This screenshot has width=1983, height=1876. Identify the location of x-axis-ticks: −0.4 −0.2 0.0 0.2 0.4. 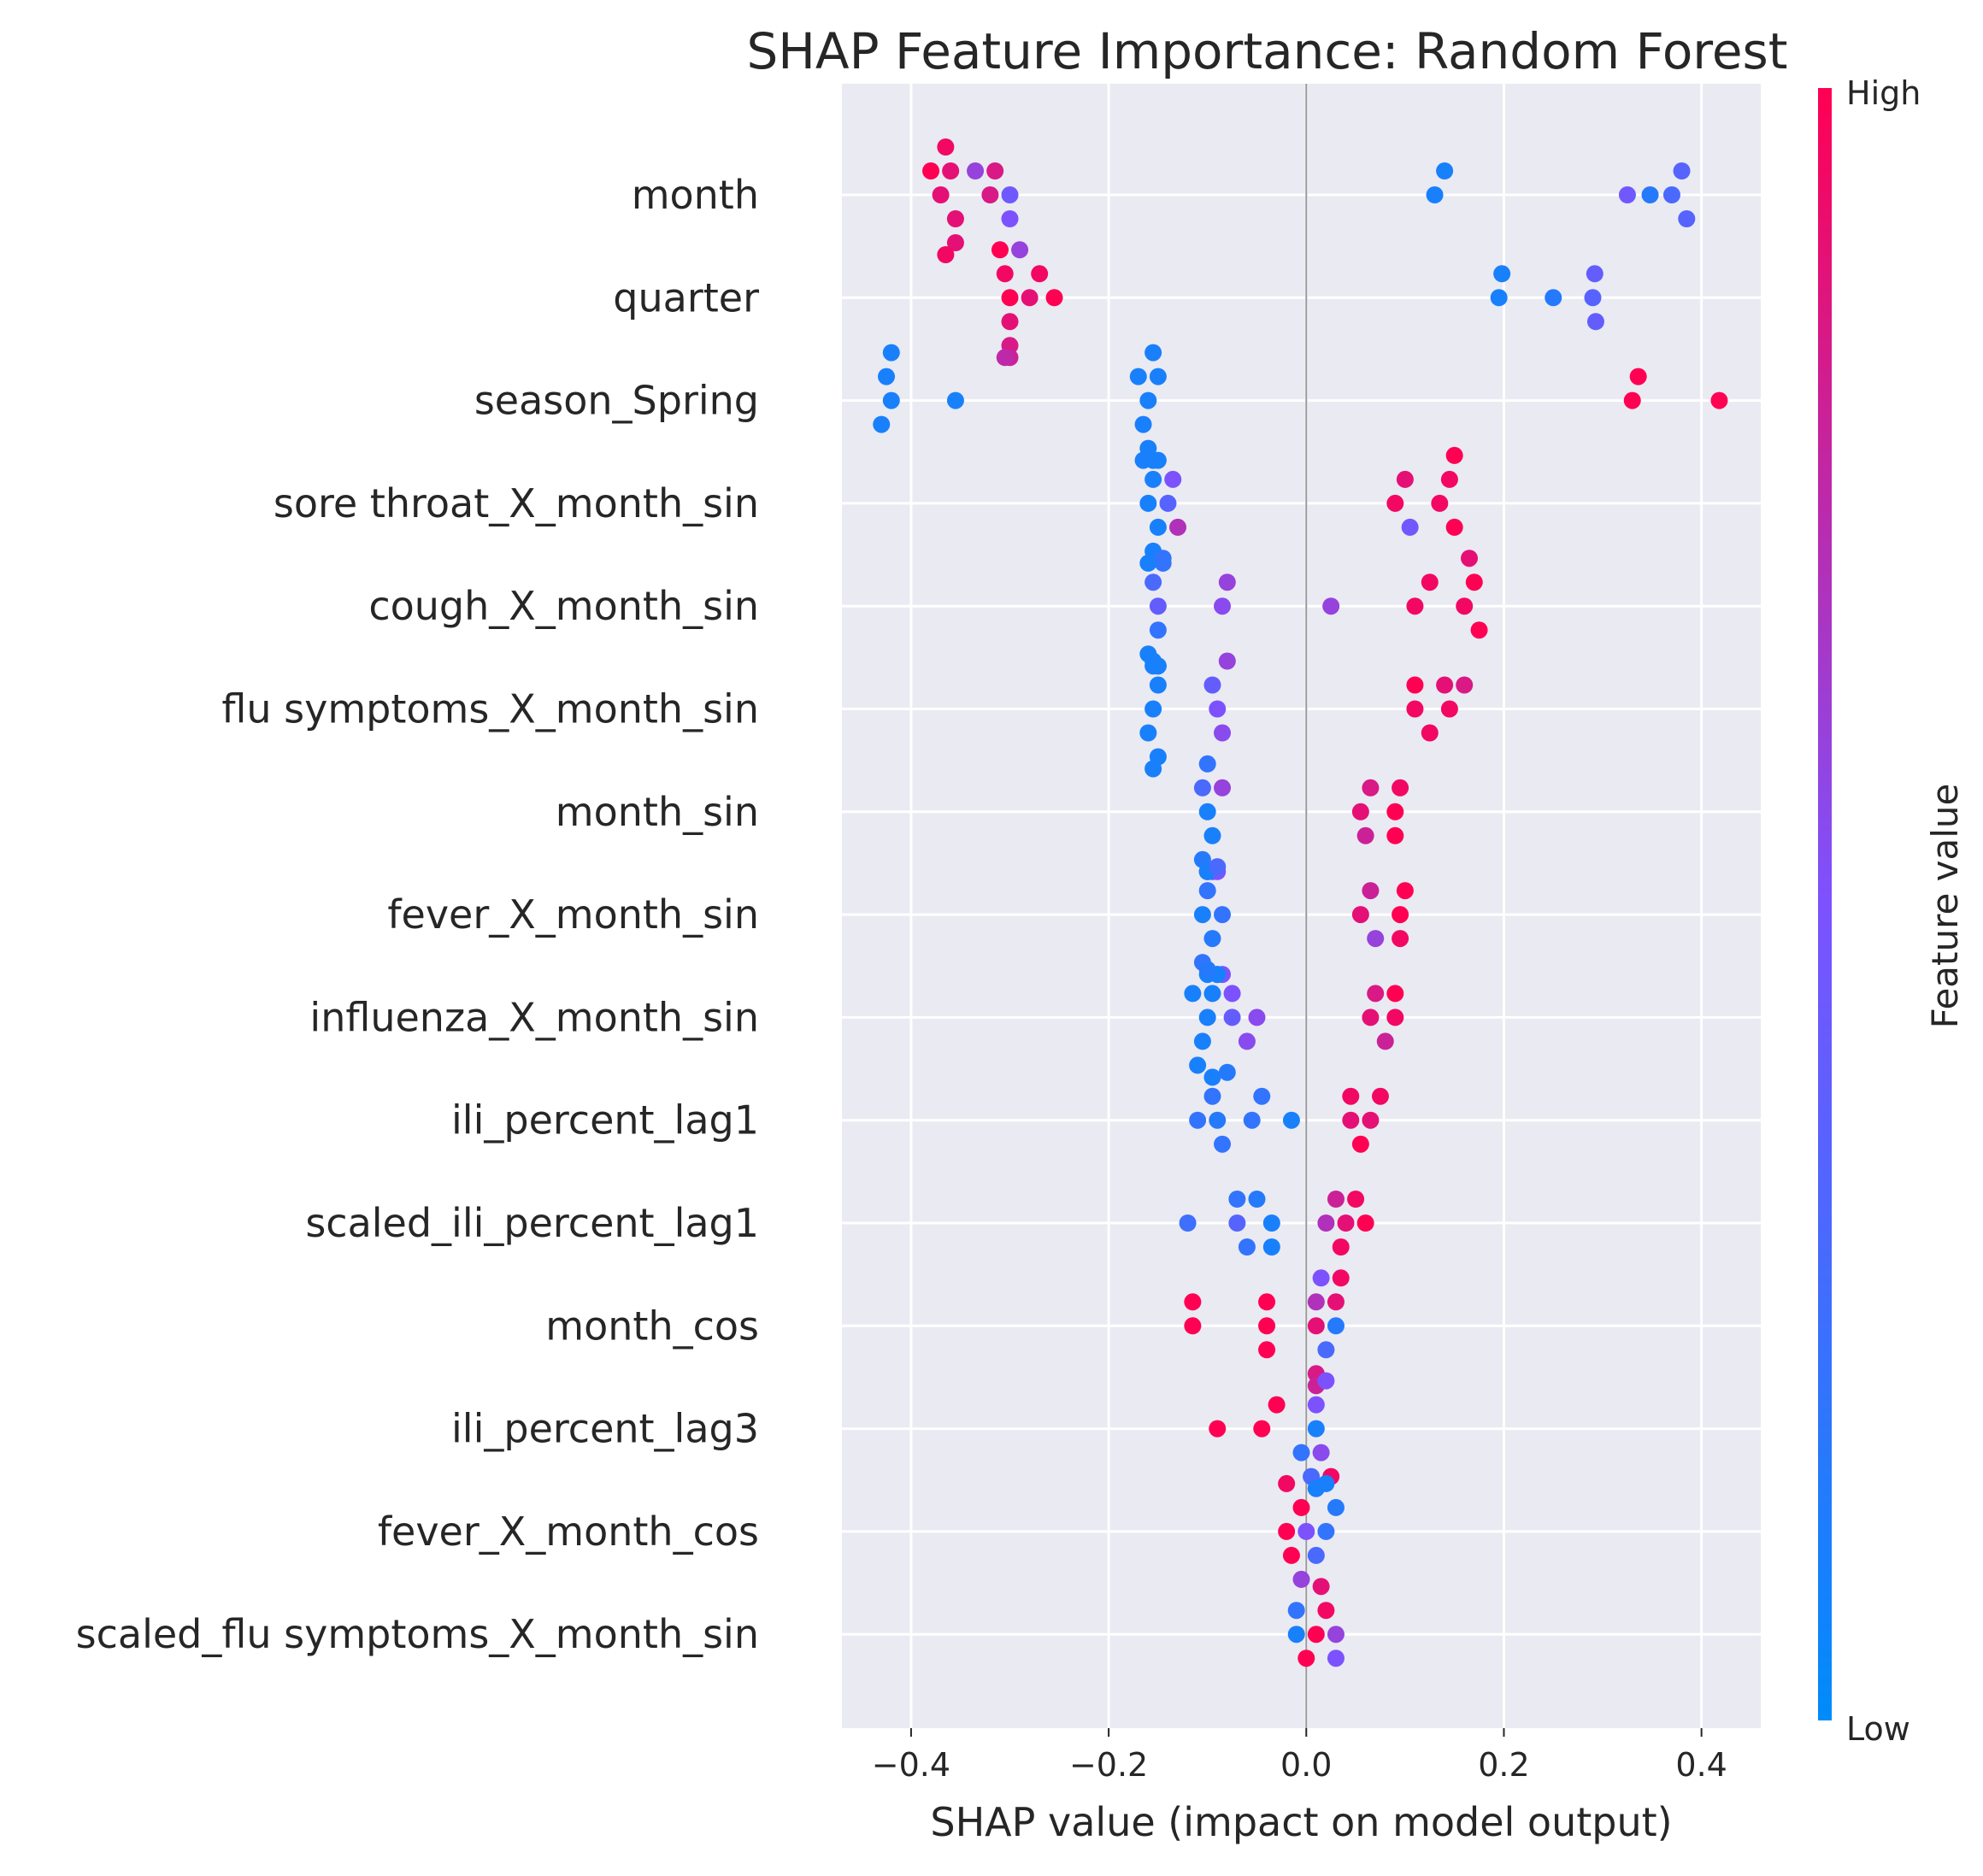
(1299, 1756).